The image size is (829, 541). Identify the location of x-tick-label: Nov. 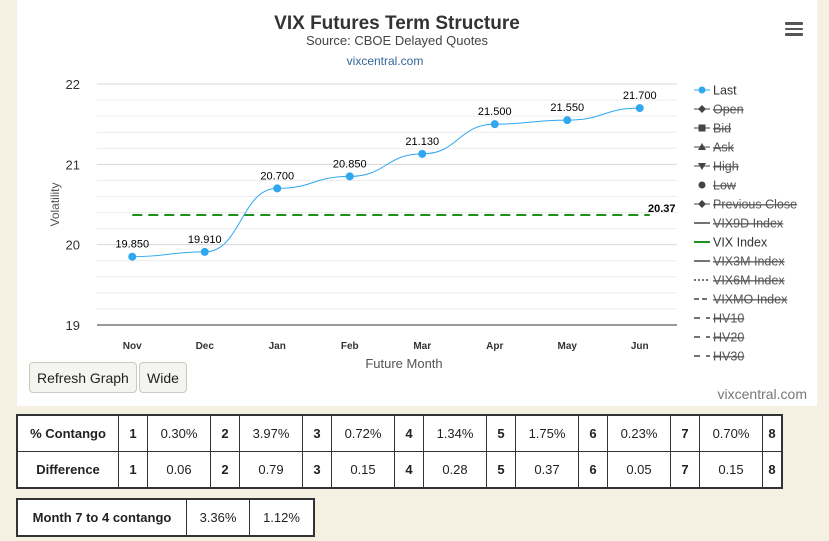
(132, 346).